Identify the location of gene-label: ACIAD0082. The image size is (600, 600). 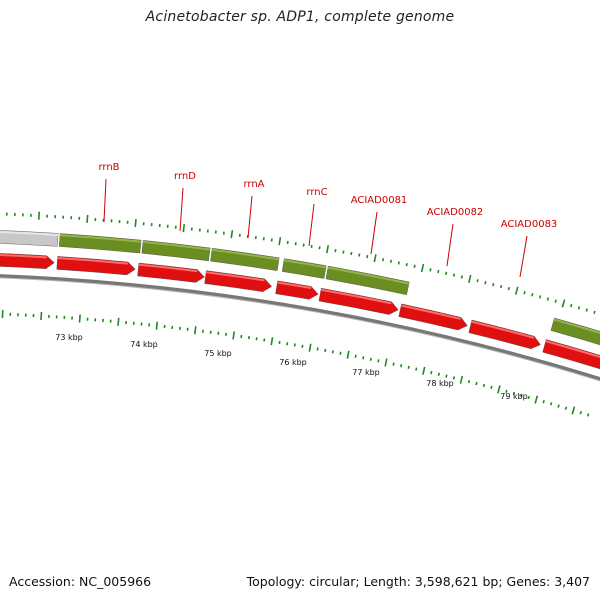
(455, 212).